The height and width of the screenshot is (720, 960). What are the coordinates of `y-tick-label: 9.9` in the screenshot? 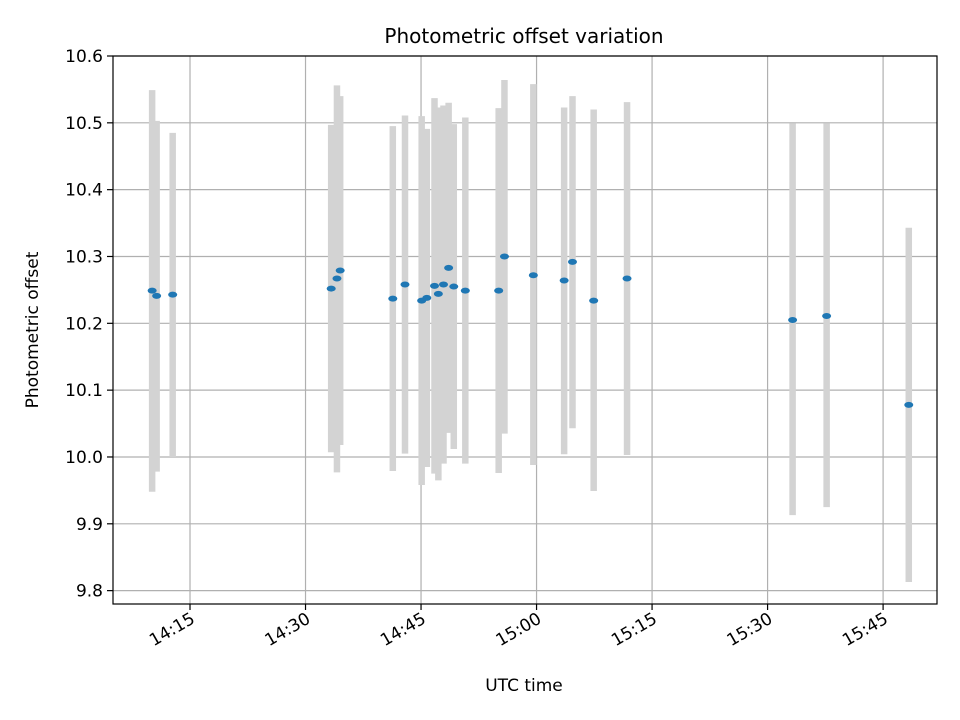 It's located at (89, 525).